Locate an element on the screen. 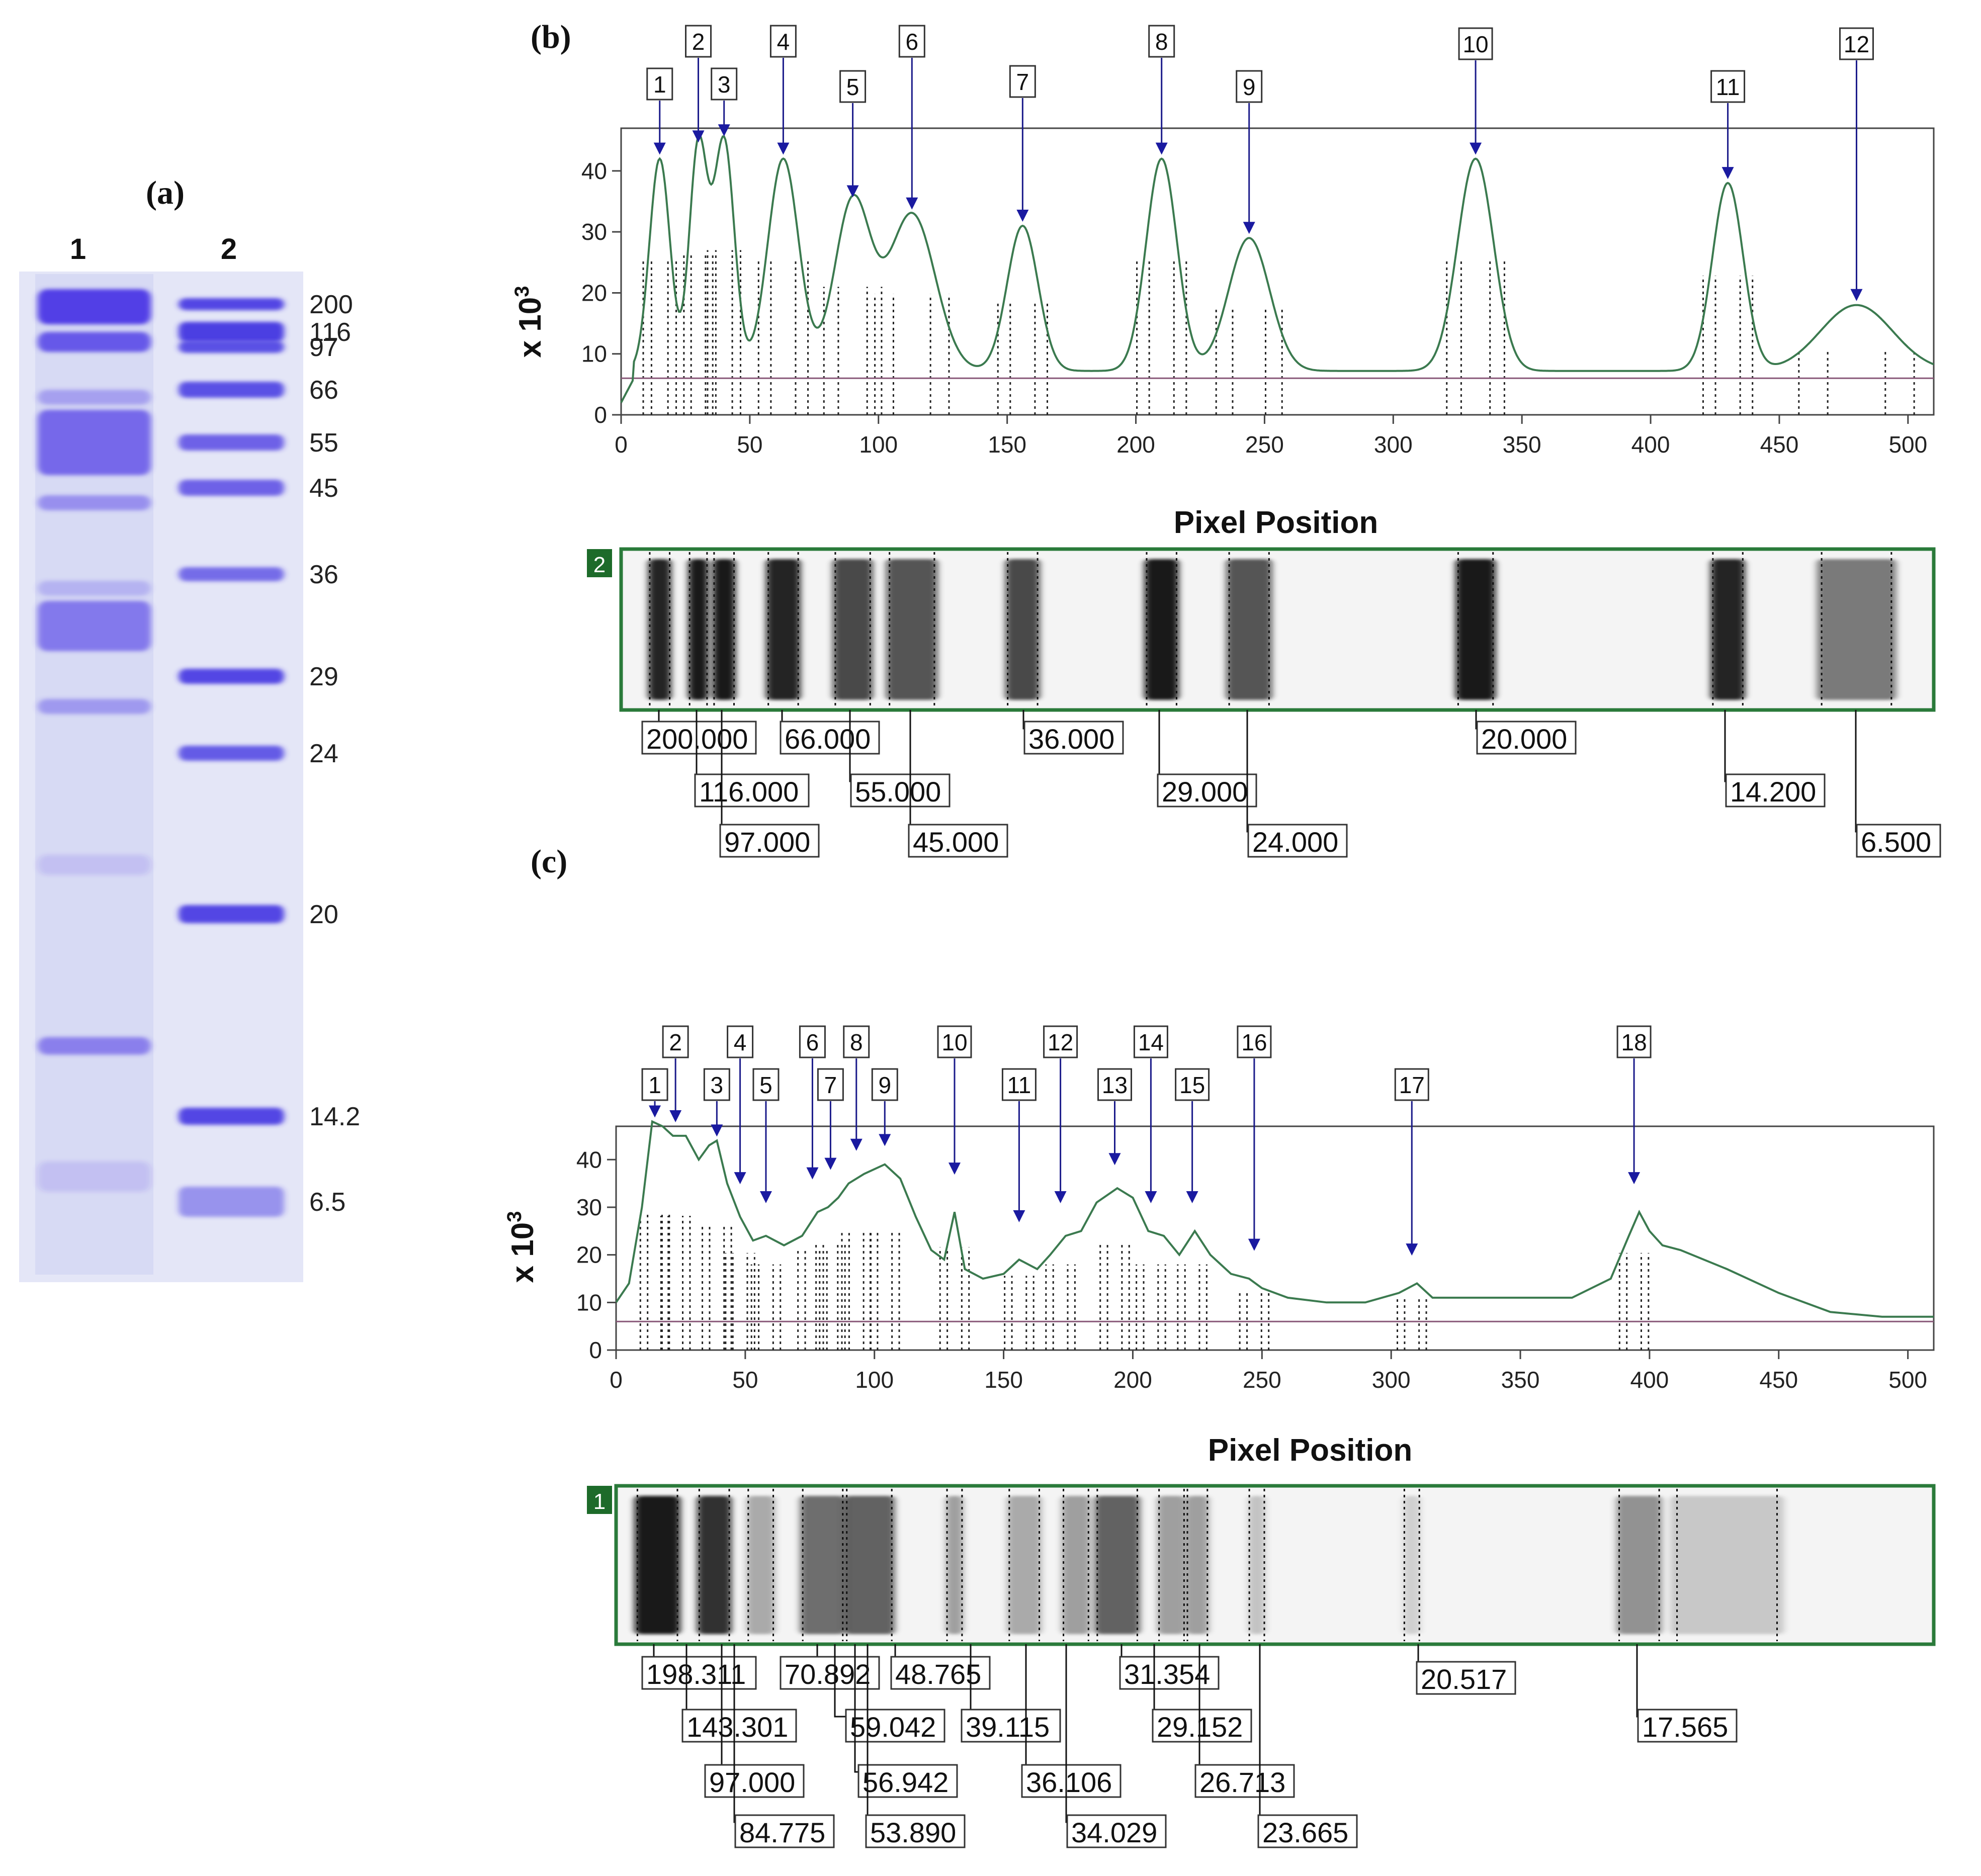 This screenshot has height=1876, width=1981. panel-c-y-axis-title: x 103 is located at coordinates (521, 1247).